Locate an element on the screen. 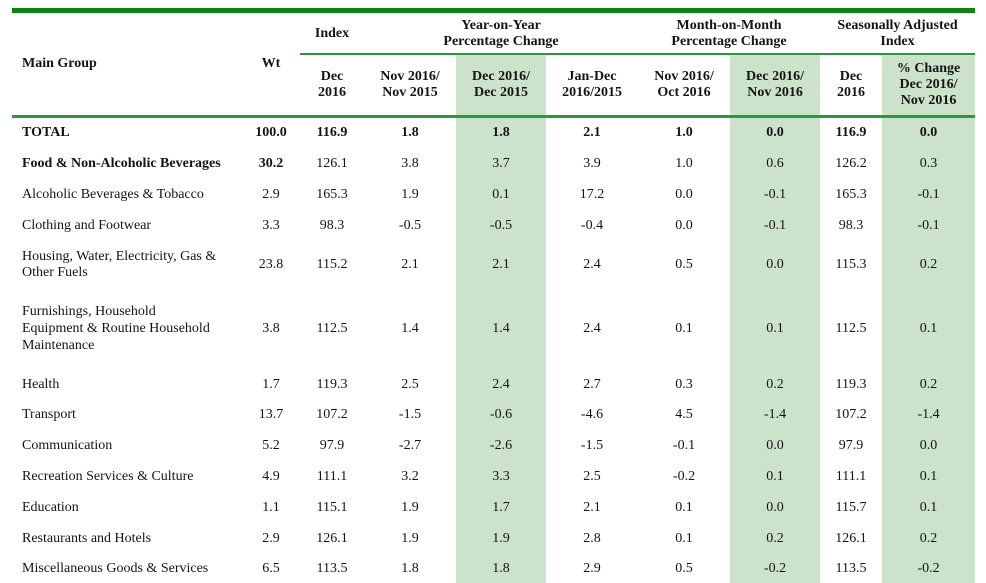 The height and width of the screenshot is (583, 986). col-header-nov2016-oct2016: Nov 2016/ Oct 2016 is located at coordinates (684, 86).